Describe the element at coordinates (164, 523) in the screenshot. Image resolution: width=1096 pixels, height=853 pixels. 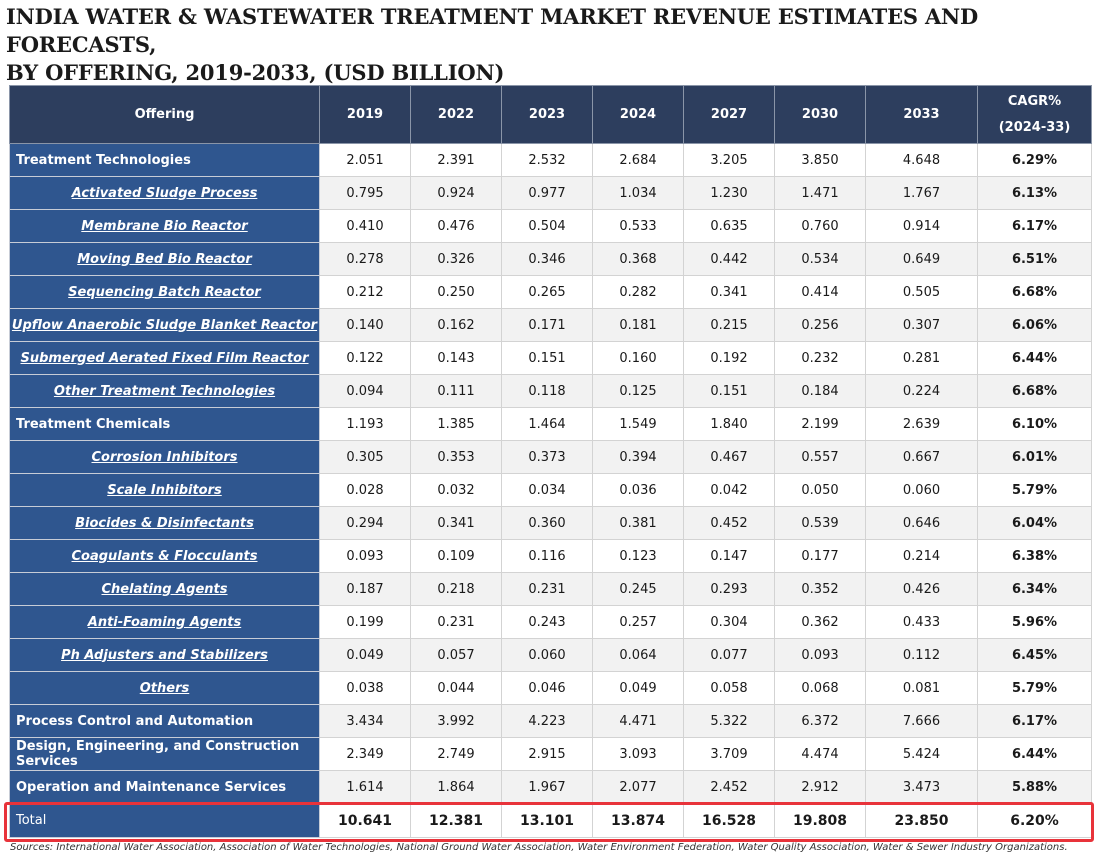
I see `sub-offering-label: Biocides & Disinfectants` at that location.